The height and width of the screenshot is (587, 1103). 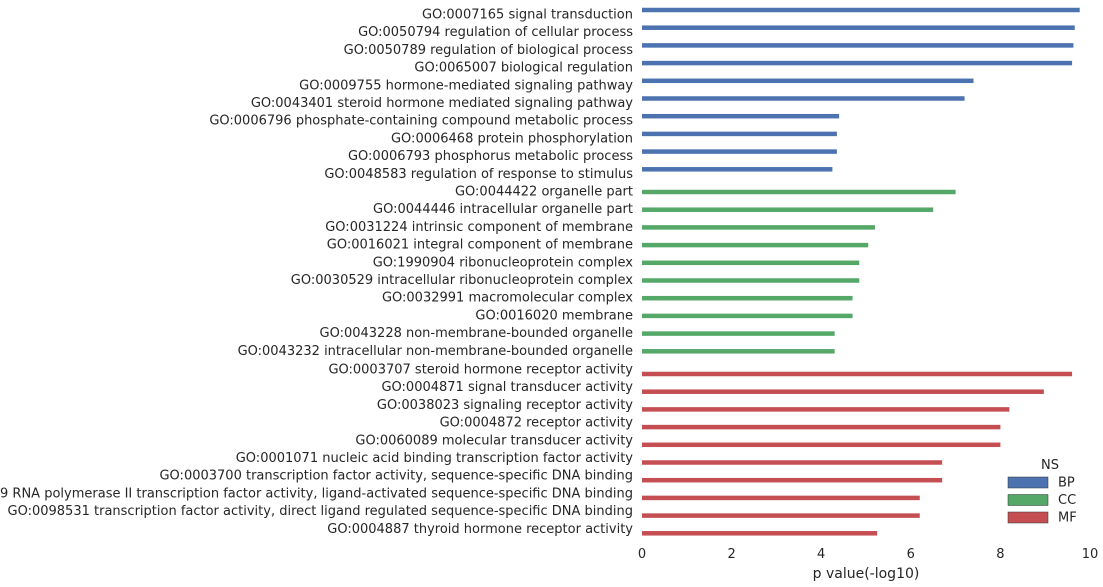 What do you see at coordinates (503, 209) in the screenshot?
I see `category-label: GO:0044446 intracellular organelle part` at bounding box center [503, 209].